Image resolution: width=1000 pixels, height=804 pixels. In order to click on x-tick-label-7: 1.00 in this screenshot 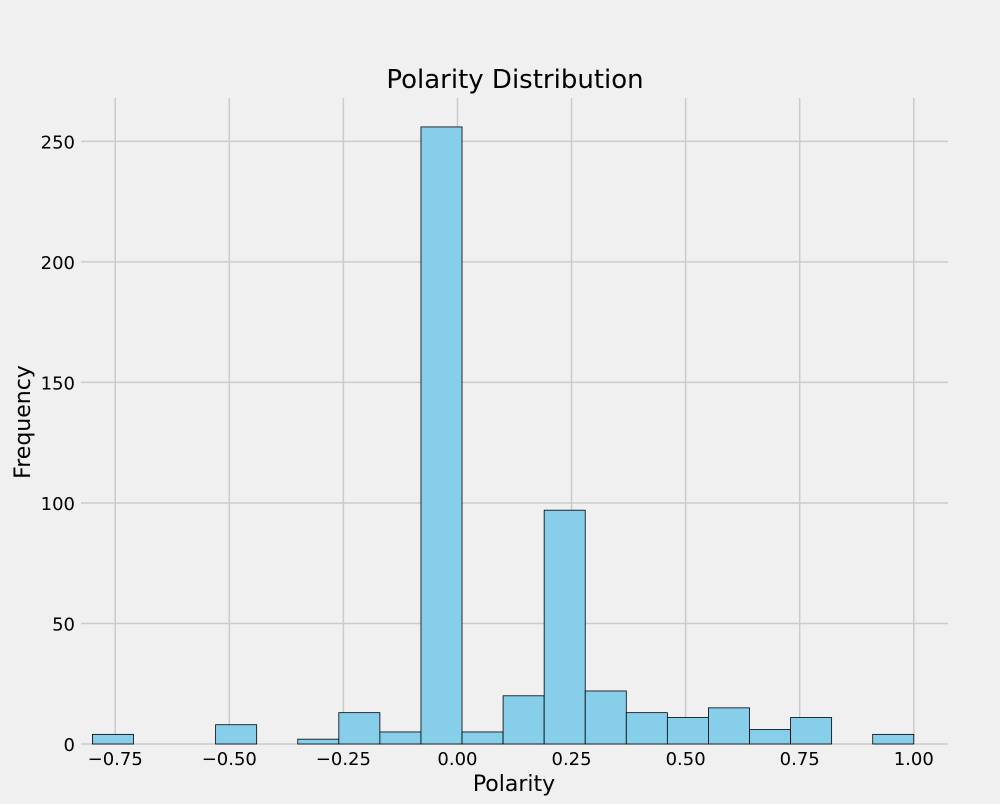, I will do `click(914, 759)`.